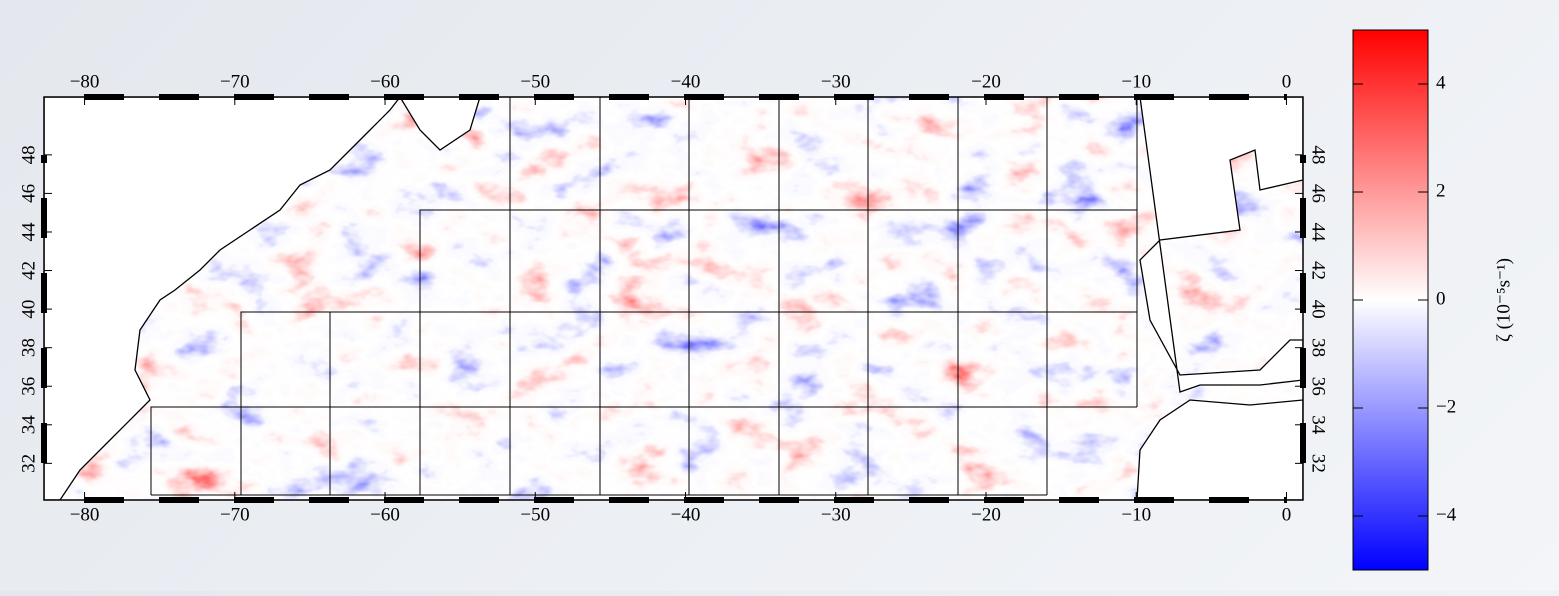 This screenshot has width=1559, height=596. Describe the element at coordinates (1446, 514) in the screenshot. I see `colorbar-tick-label: −4` at that location.